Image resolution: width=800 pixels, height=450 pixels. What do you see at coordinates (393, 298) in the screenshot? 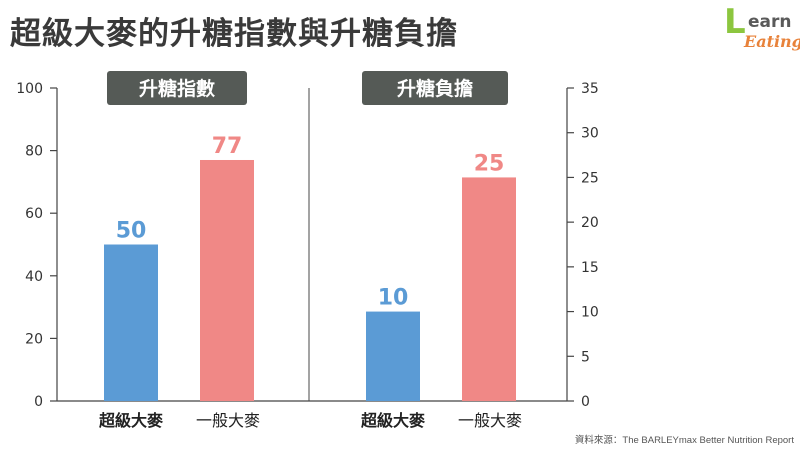
I see `bar-value-label: 10` at bounding box center [393, 298].